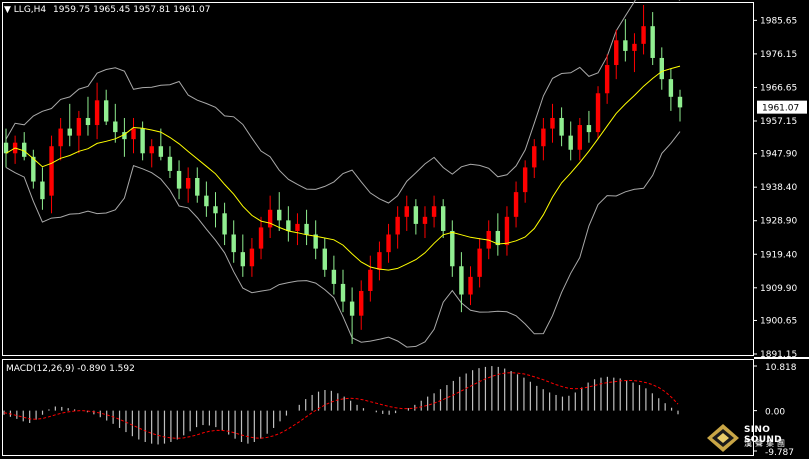 The width and height of the screenshot is (809, 459). I want to click on current-price-tag, so click(782, 107).